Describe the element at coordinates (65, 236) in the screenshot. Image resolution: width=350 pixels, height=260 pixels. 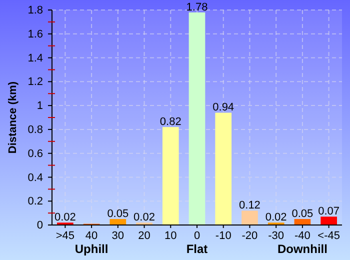
I see `x-tick-label: >45` at that location.